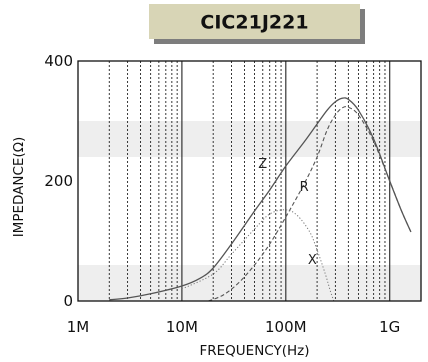 This screenshot has height=362, width=428. Describe the element at coordinates (78, 327) in the screenshot. I see `x-tick-label-0: 1M` at that location.